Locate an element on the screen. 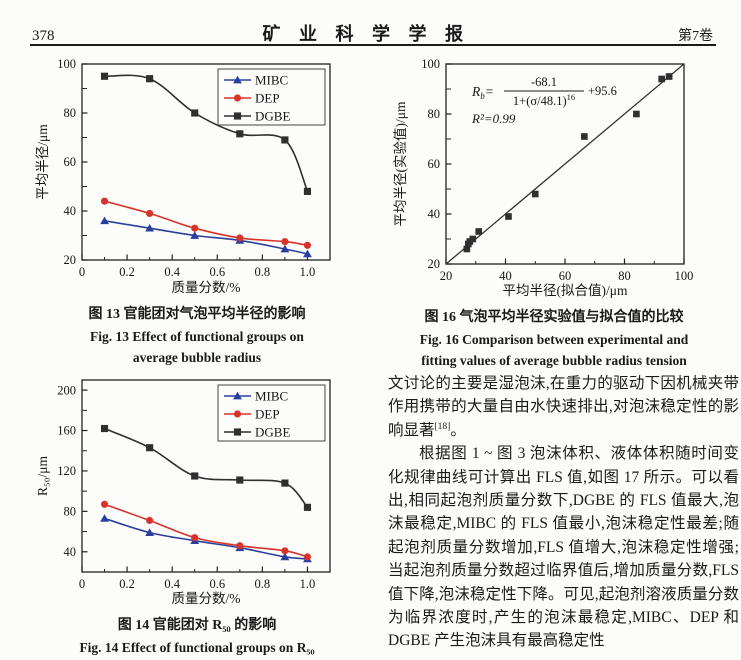 The width and height of the screenshot is (741, 660). fit-line is located at coordinates (565, 164).